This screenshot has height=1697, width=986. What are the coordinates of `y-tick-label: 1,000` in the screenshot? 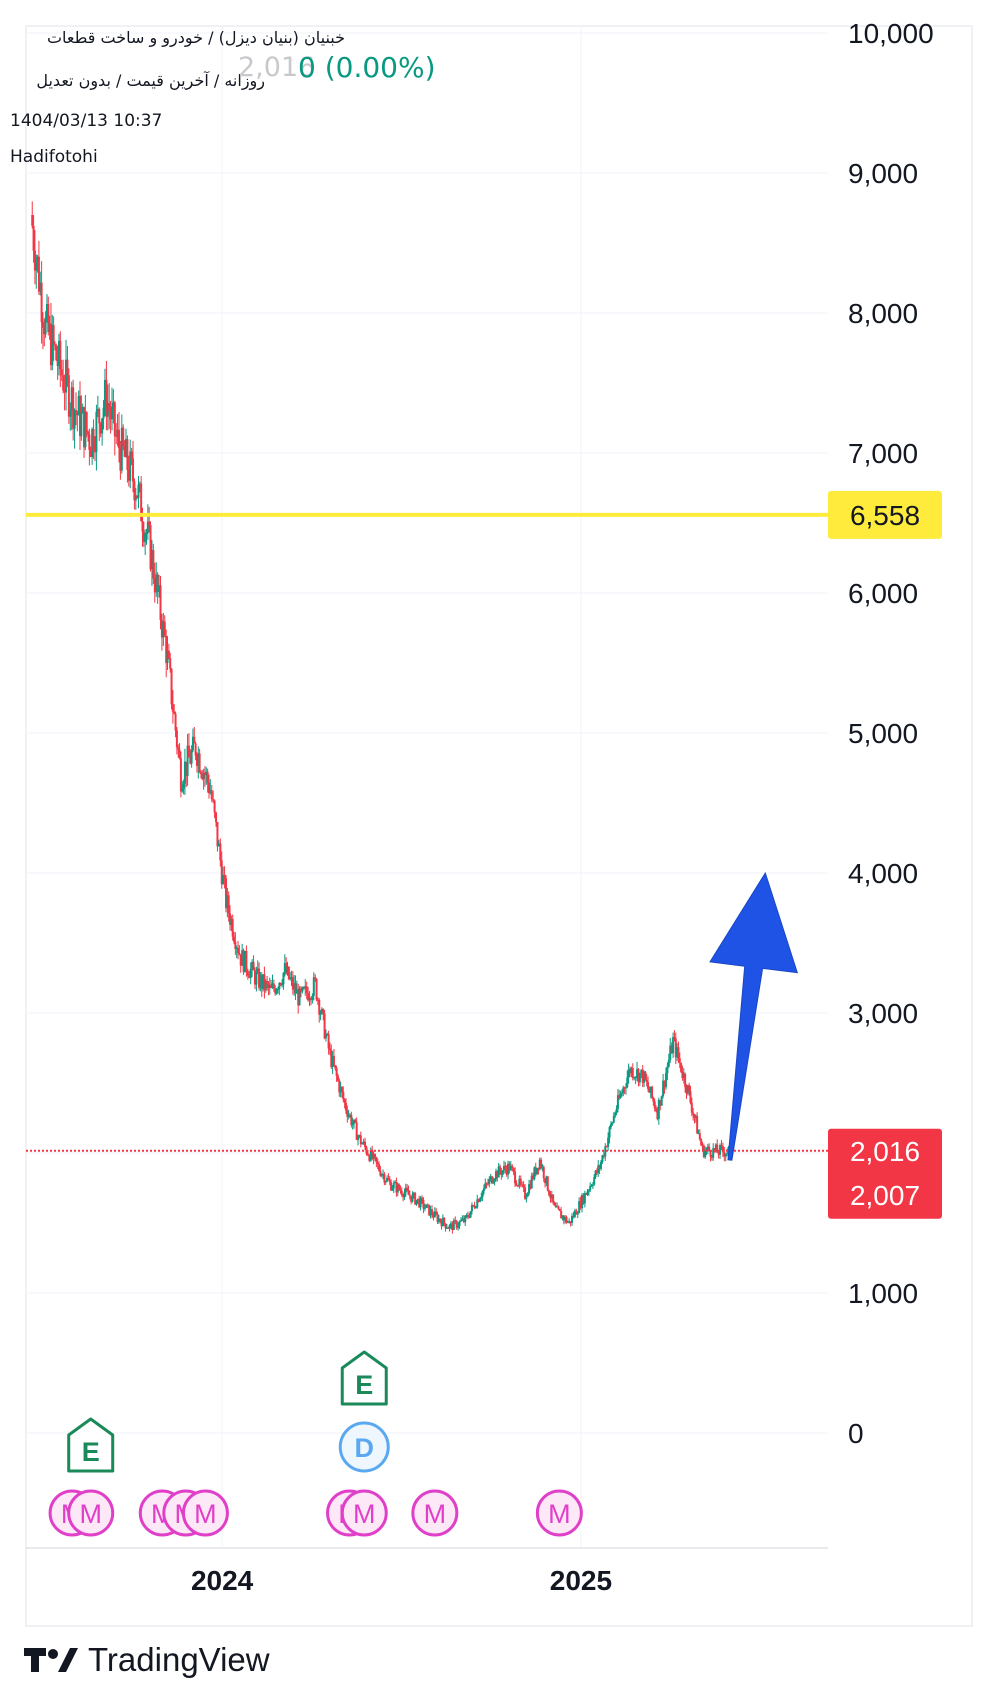 It's located at (883, 1293).